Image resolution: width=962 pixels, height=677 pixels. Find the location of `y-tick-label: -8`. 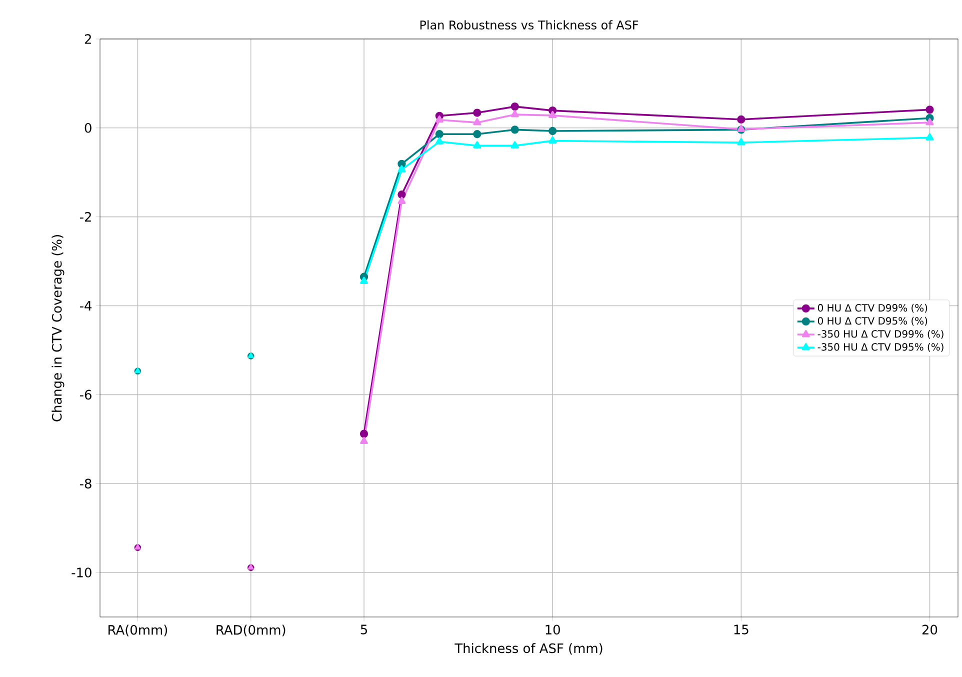

y-tick-label: -8 is located at coordinates (86, 483).